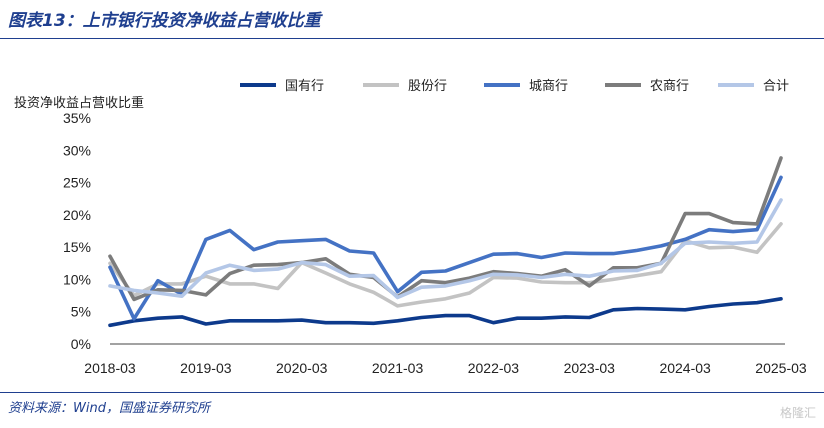  Describe the element at coordinates (445, 312) in the screenshot. I see `series-line` at that location.